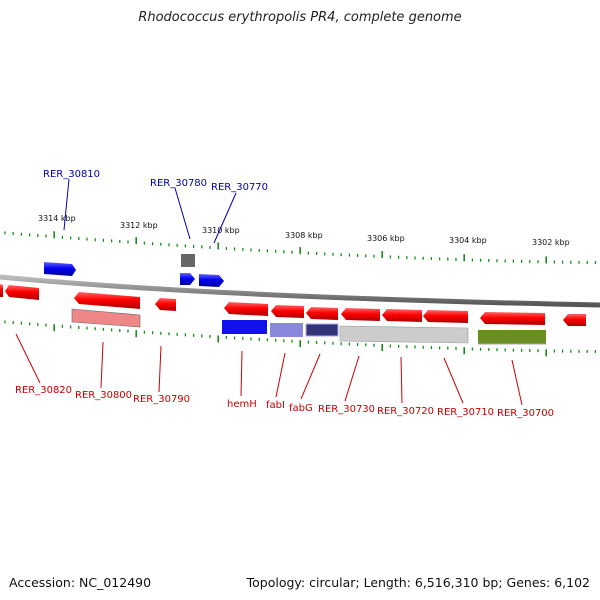 This screenshot has height=600, width=600. What do you see at coordinates (178, 183) in the screenshot?
I see `label-rer-30780: RER_30780` at bounding box center [178, 183].